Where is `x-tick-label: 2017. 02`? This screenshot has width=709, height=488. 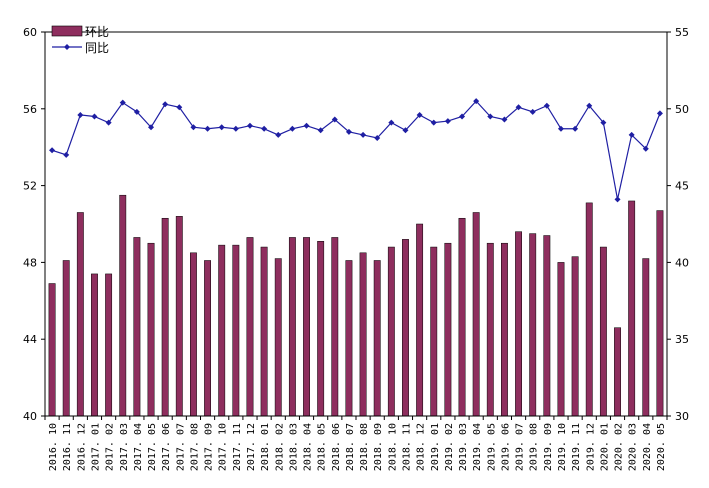 x-tick-label: 2017. 02 is located at coordinates (110, 447).